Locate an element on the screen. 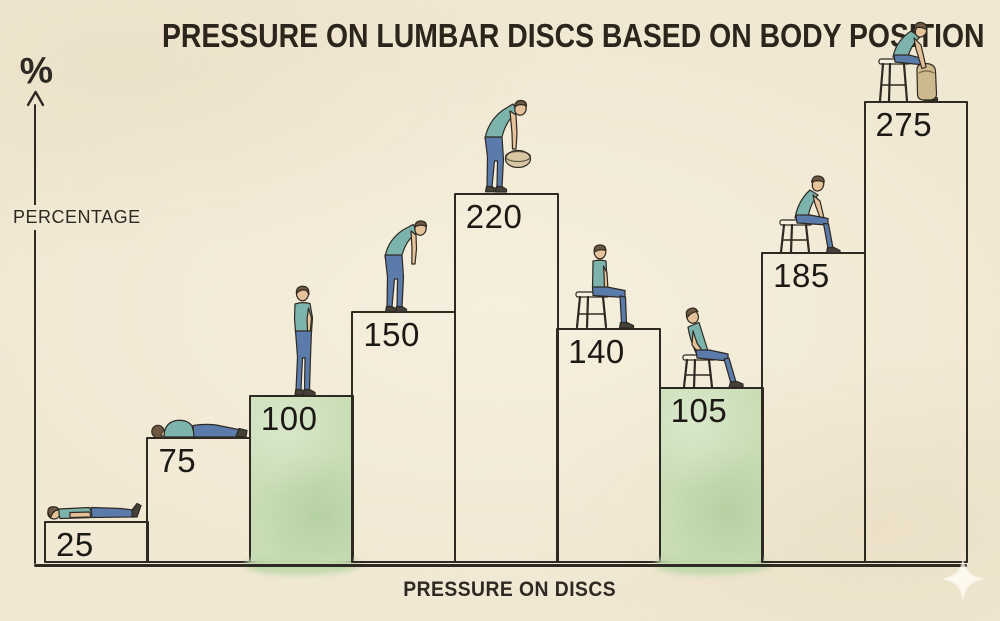 The height and width of the screenshot is (621, 1000). figure-lying-on-back-icon is located at coordinates (96, 510).